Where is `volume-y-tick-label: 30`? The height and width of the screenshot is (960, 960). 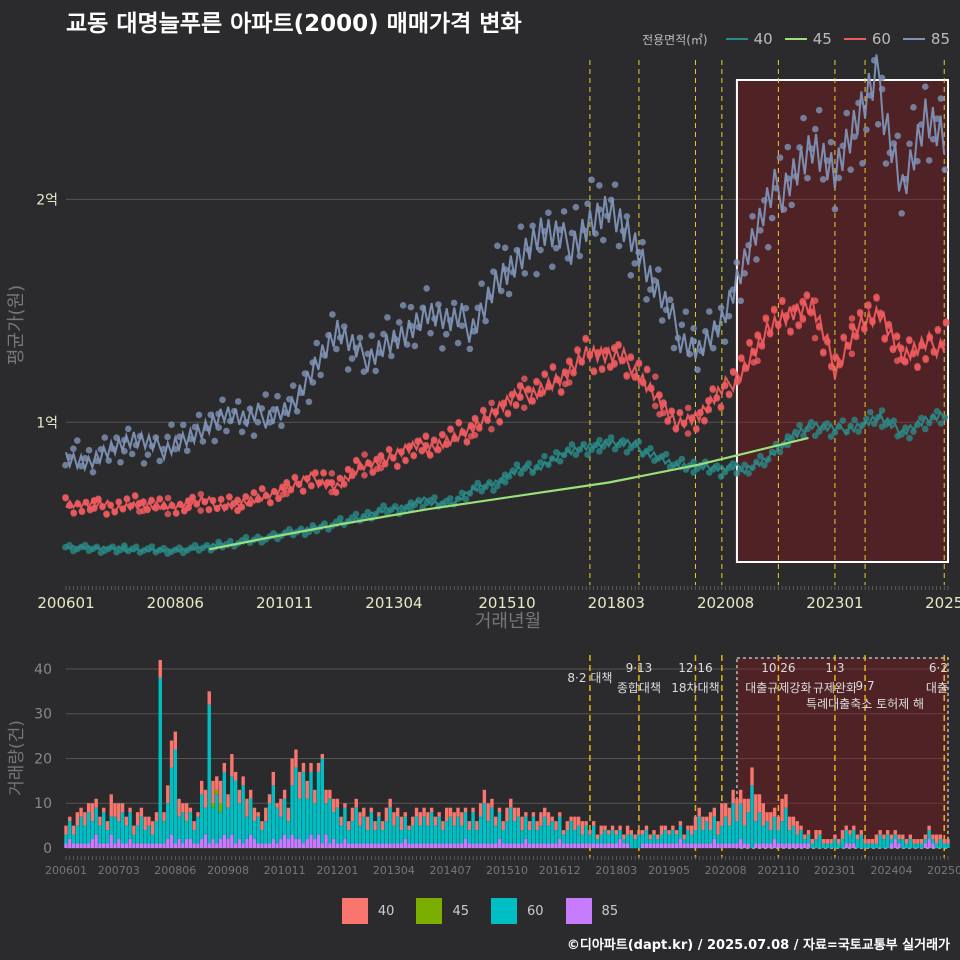 volume-y-tick-label: 30 is located at coordinates (43, 715).